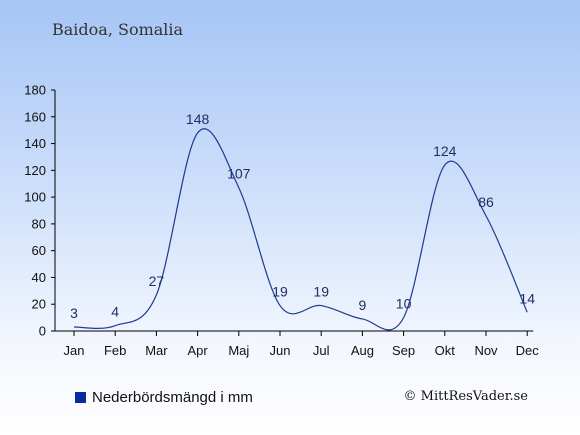 Image resolution: width=580 pixels, height=435 pixels. What do you see at coordinates (527, 298) in the screenshot?
I see `data-label: 14` at bounding box center [527, 298].